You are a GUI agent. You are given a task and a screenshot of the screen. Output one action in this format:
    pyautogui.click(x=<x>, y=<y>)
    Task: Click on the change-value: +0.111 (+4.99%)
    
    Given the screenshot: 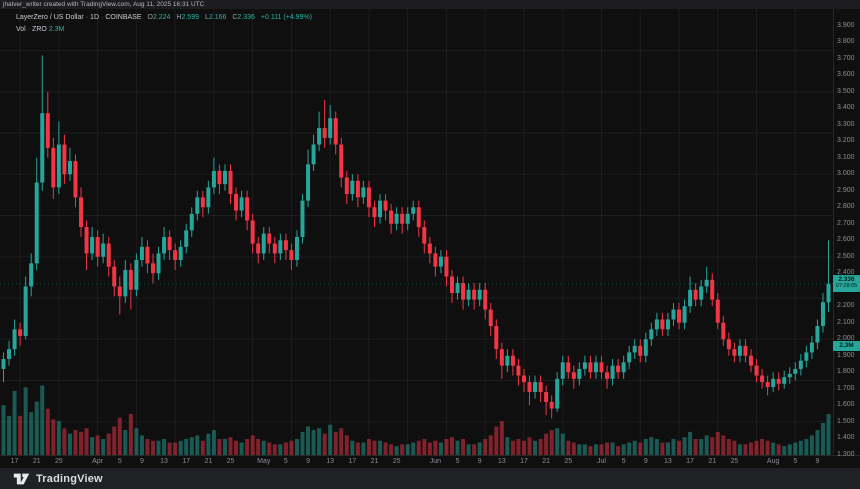 What is the action you would take?
    pyautogui.click(x=286, y=17)
    